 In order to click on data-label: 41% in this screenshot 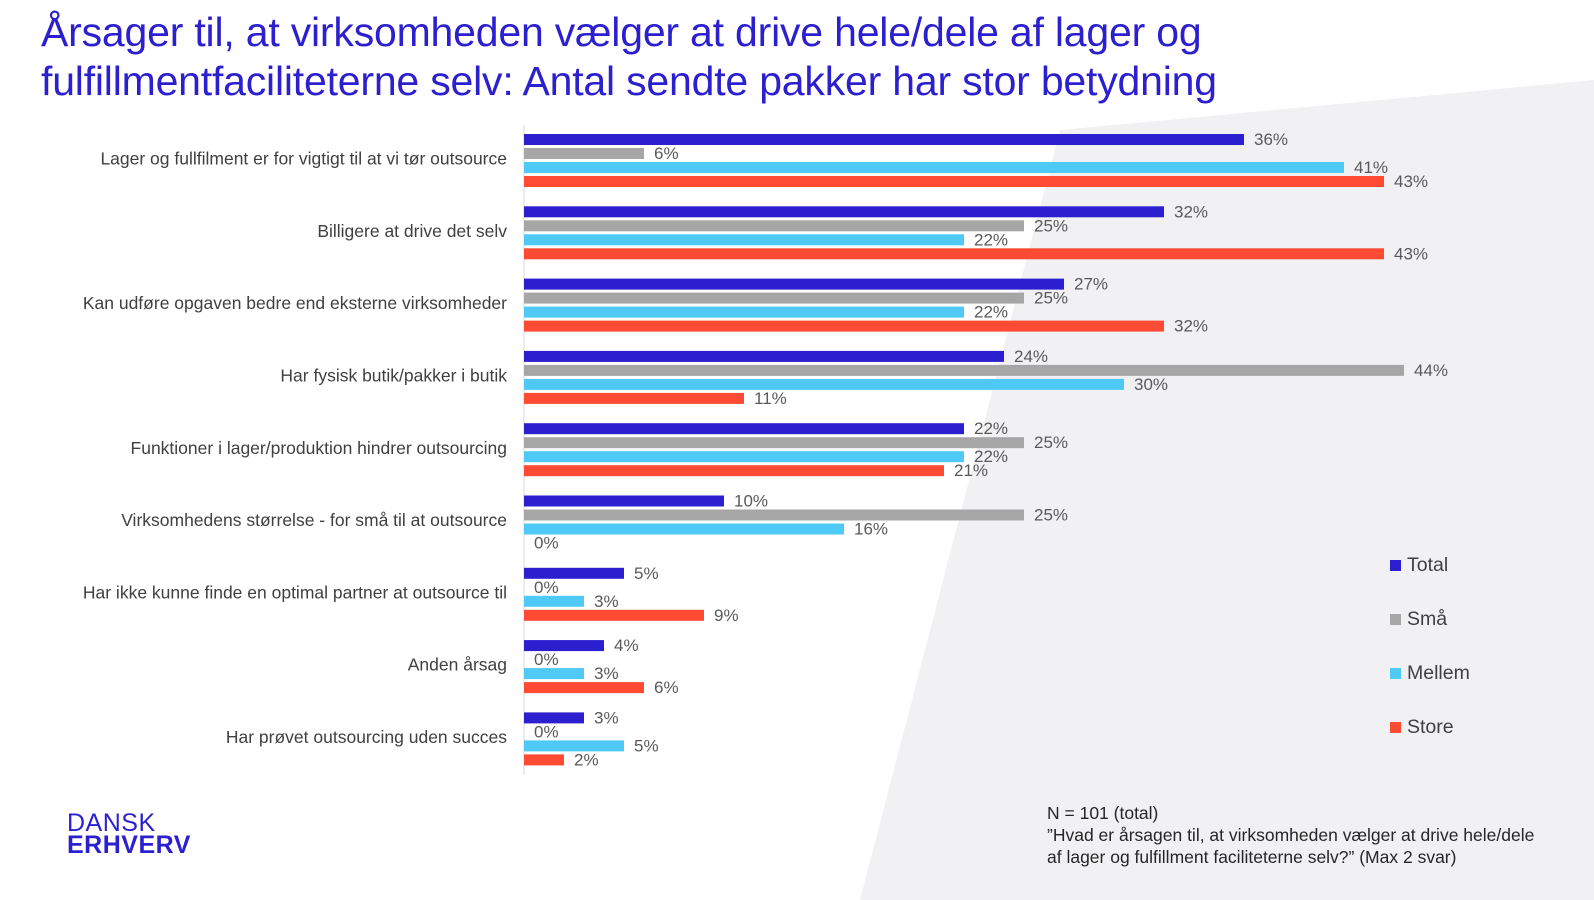, I will do `click(1371, 167)`.